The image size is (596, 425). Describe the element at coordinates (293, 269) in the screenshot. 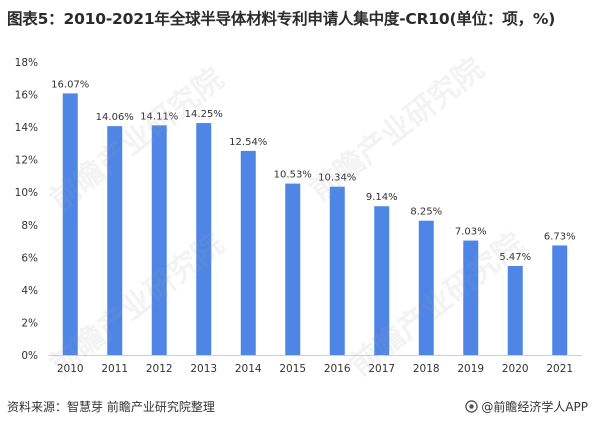

I see `bar-2015` at that location.